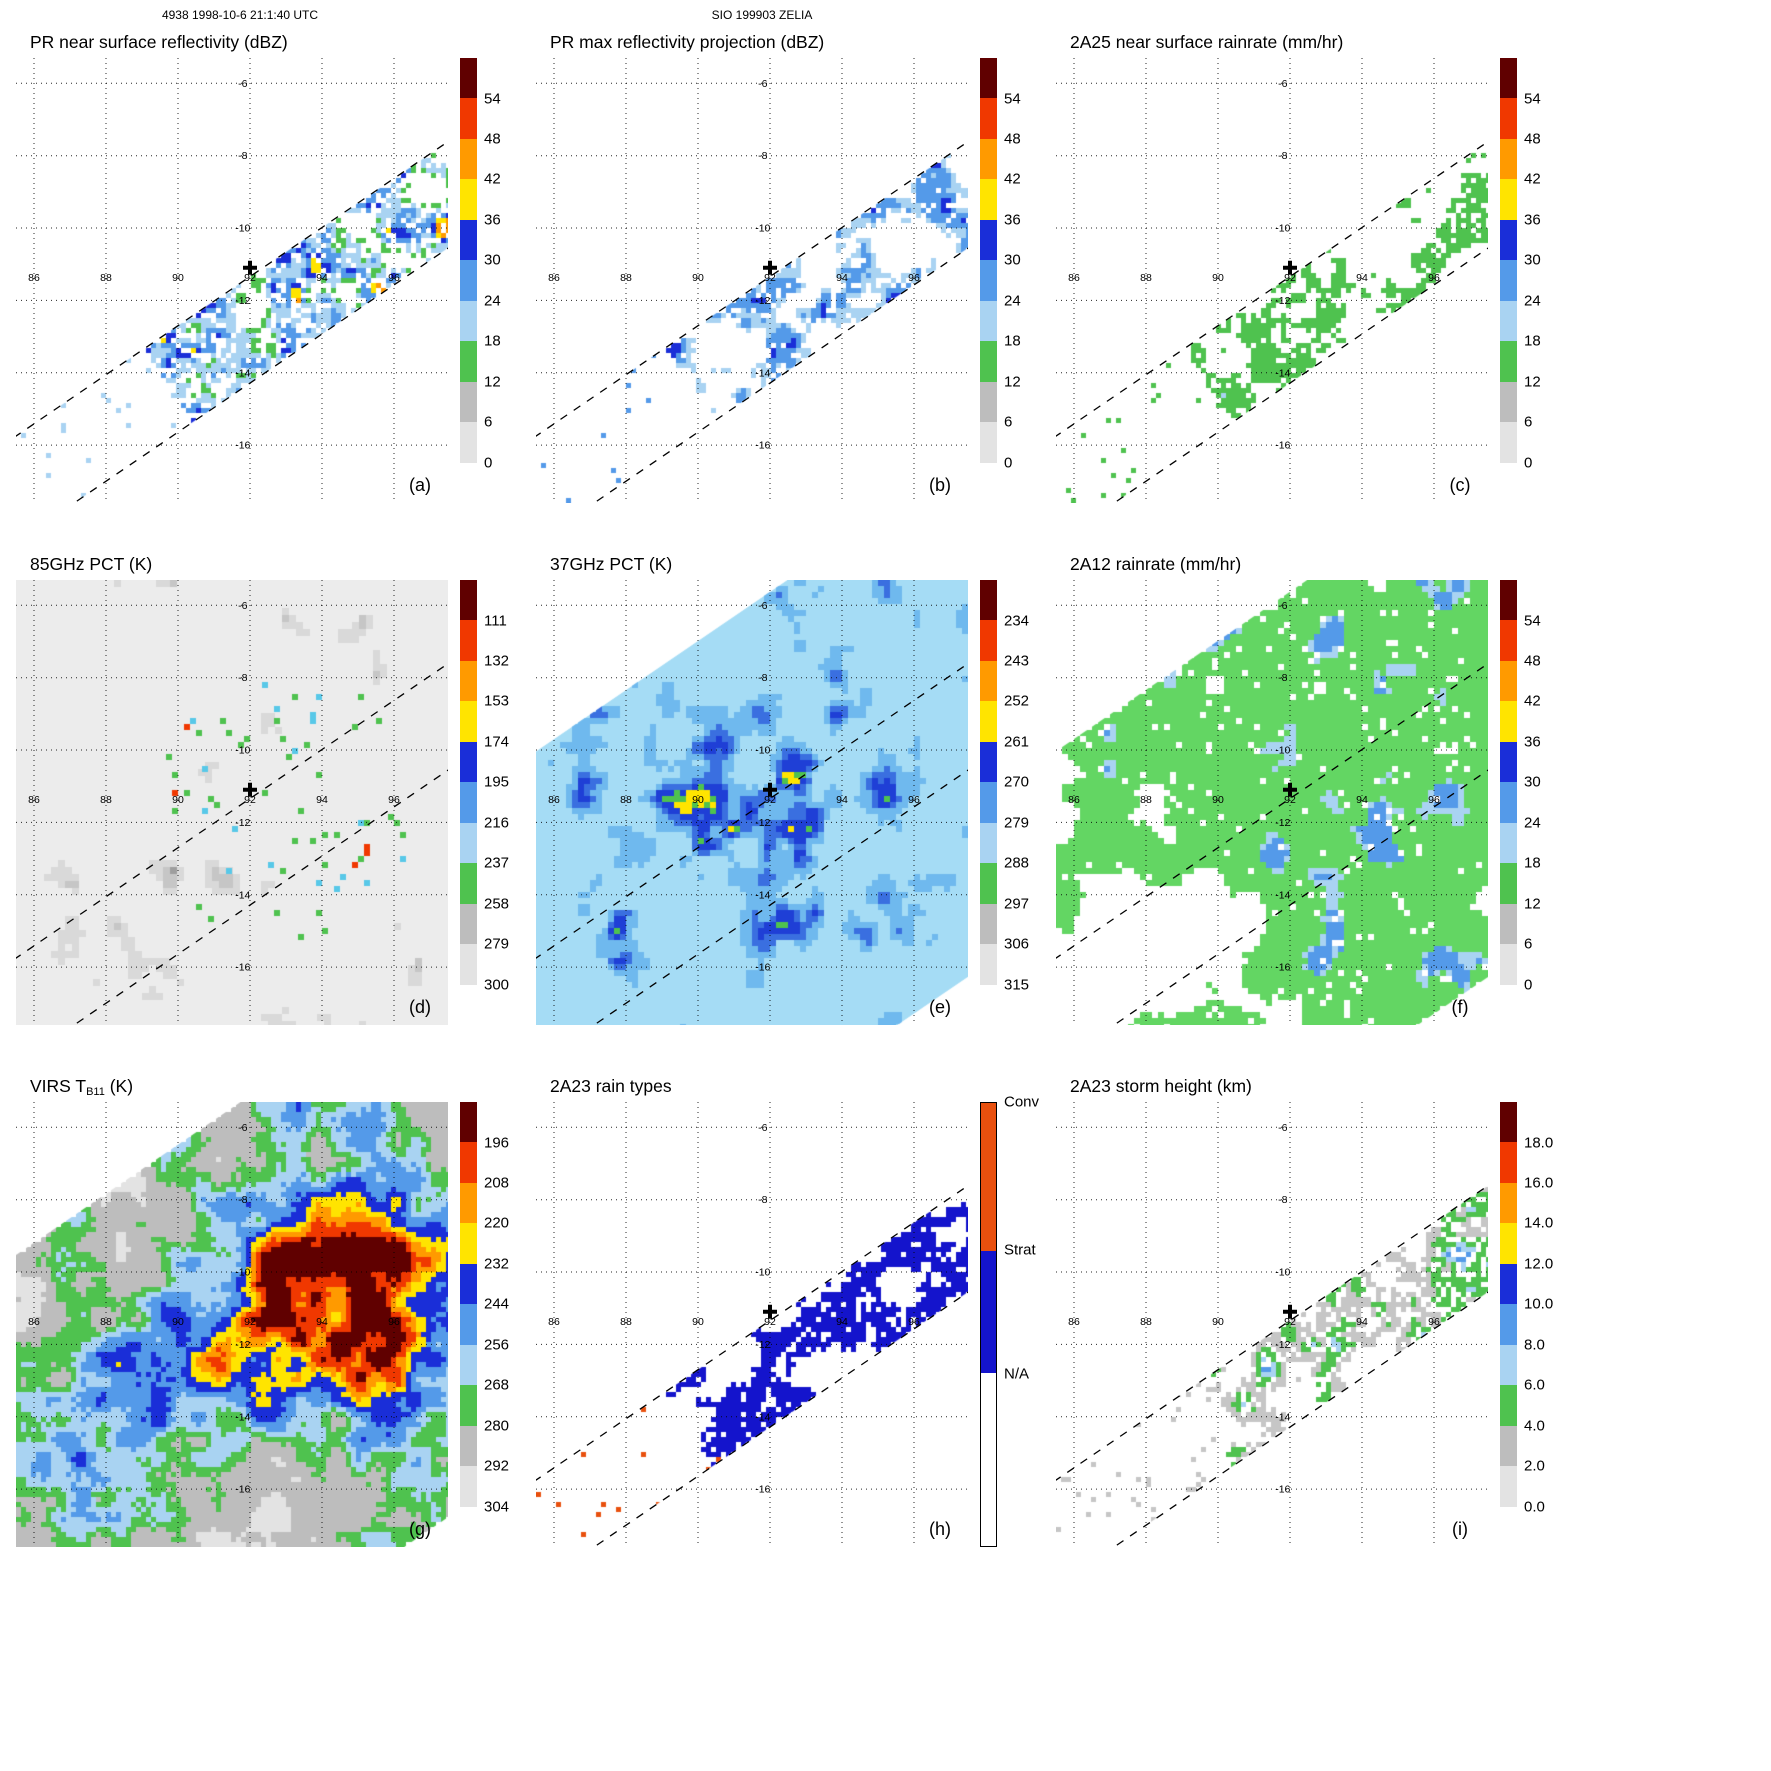  I want to click on colorbar-e, so click(988, 802).